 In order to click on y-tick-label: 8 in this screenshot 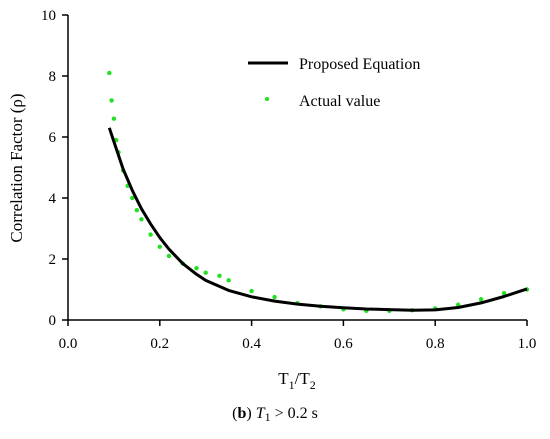, I will do `click(53, 77)`.